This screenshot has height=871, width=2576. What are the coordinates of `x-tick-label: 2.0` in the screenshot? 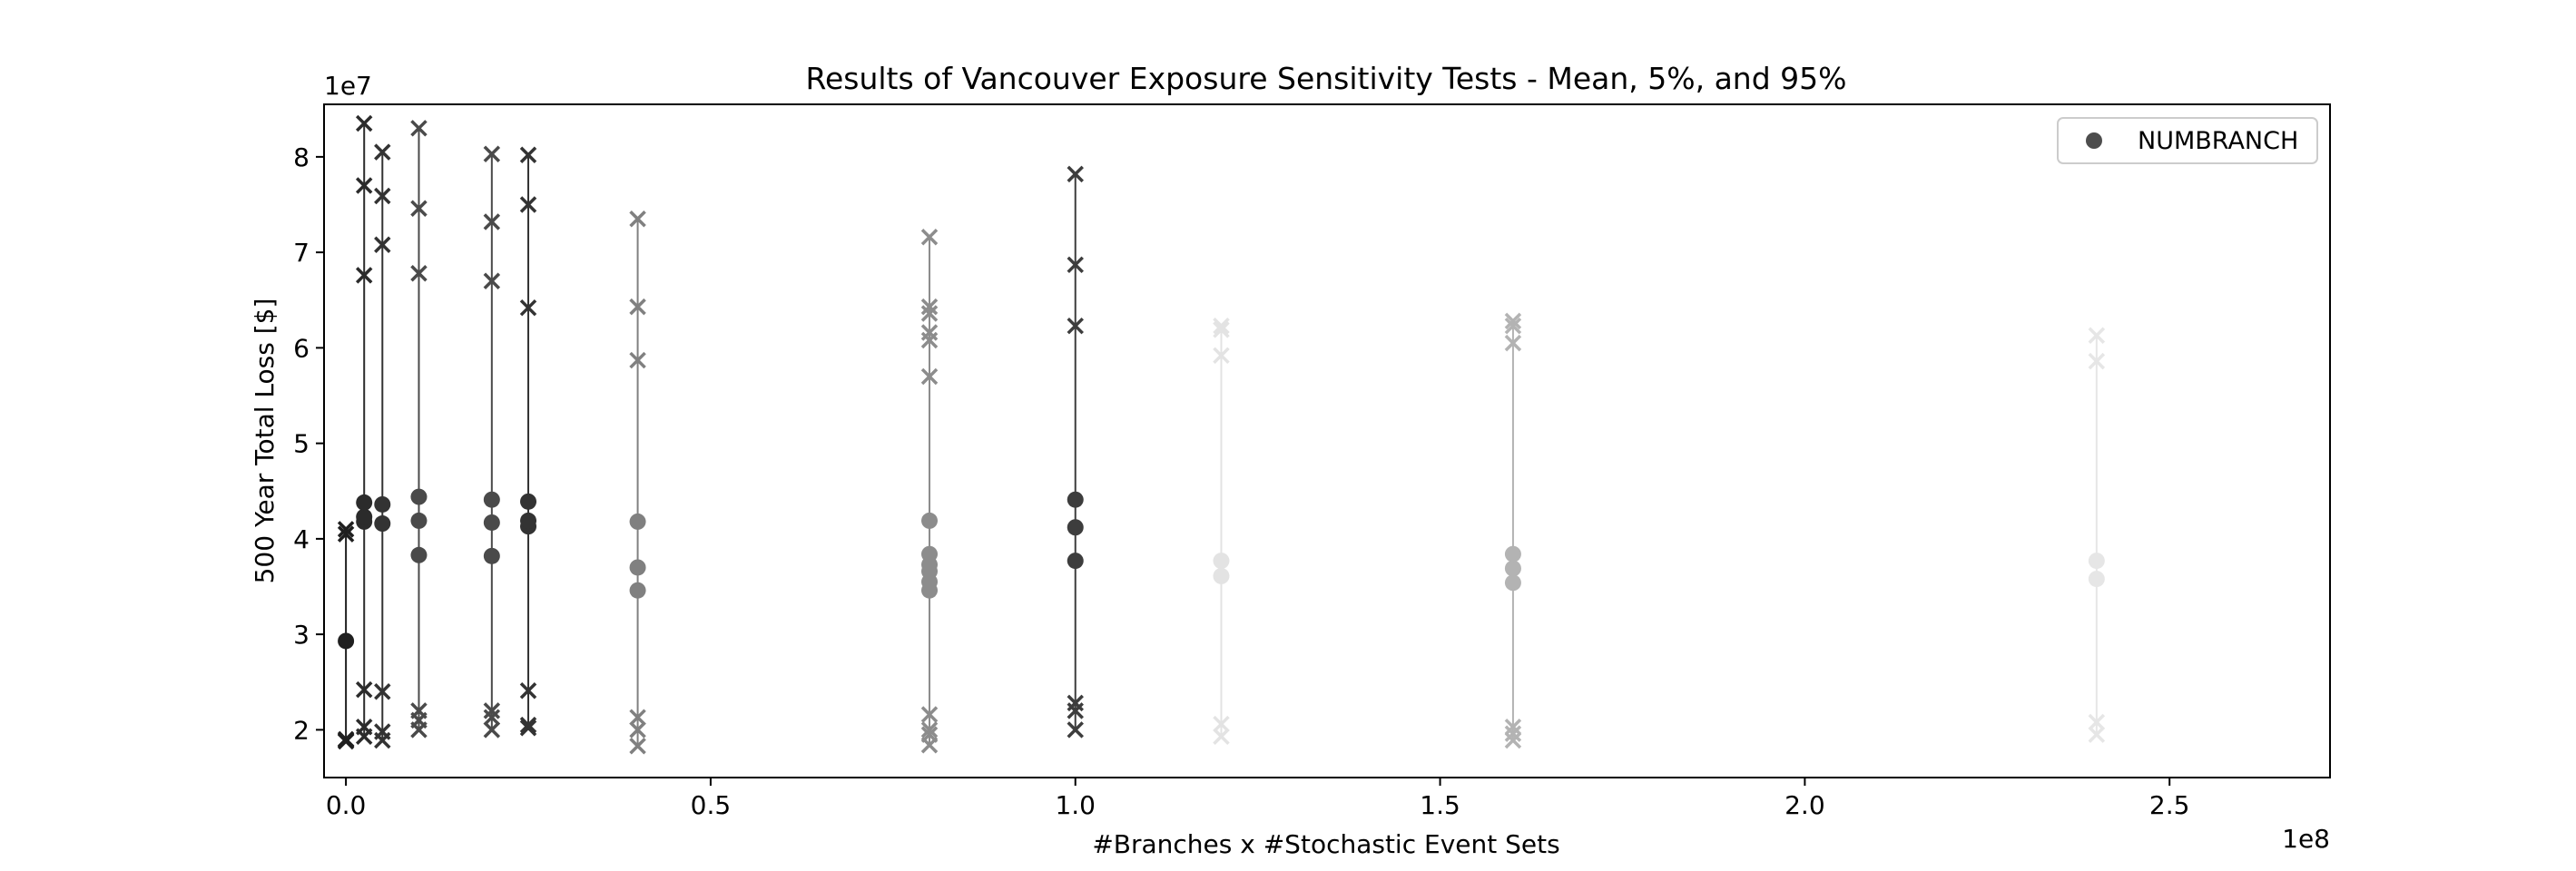 It's located at (1805, 805).